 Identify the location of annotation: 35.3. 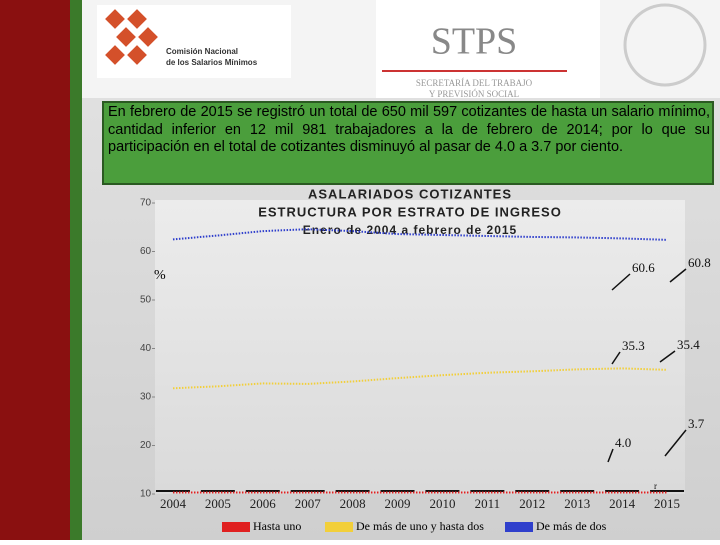
(633, 345).